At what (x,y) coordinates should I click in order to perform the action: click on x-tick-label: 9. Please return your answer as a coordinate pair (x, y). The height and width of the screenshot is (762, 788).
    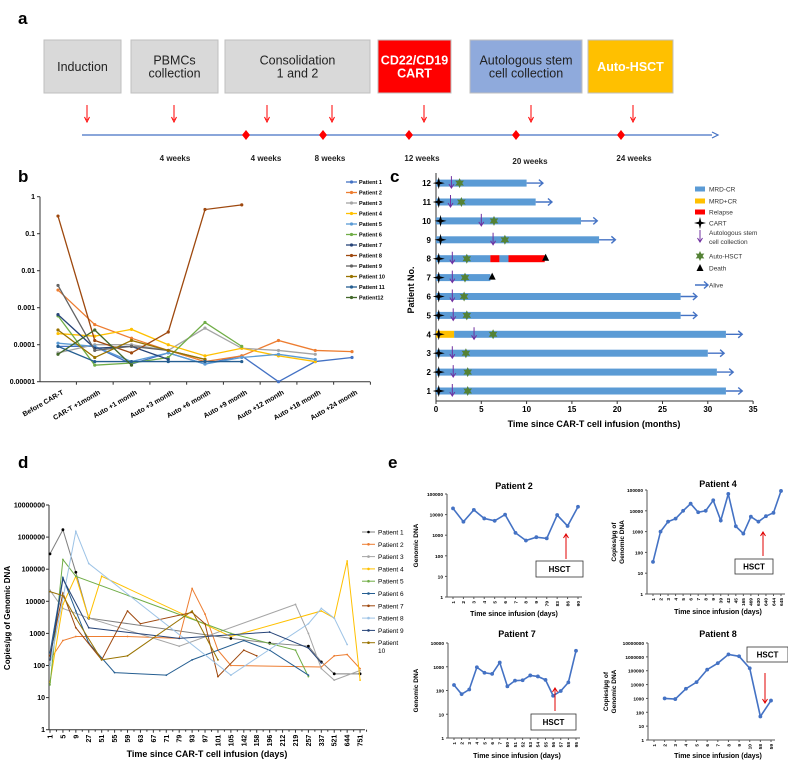
    Looking at the image, I should click on (76, 737).